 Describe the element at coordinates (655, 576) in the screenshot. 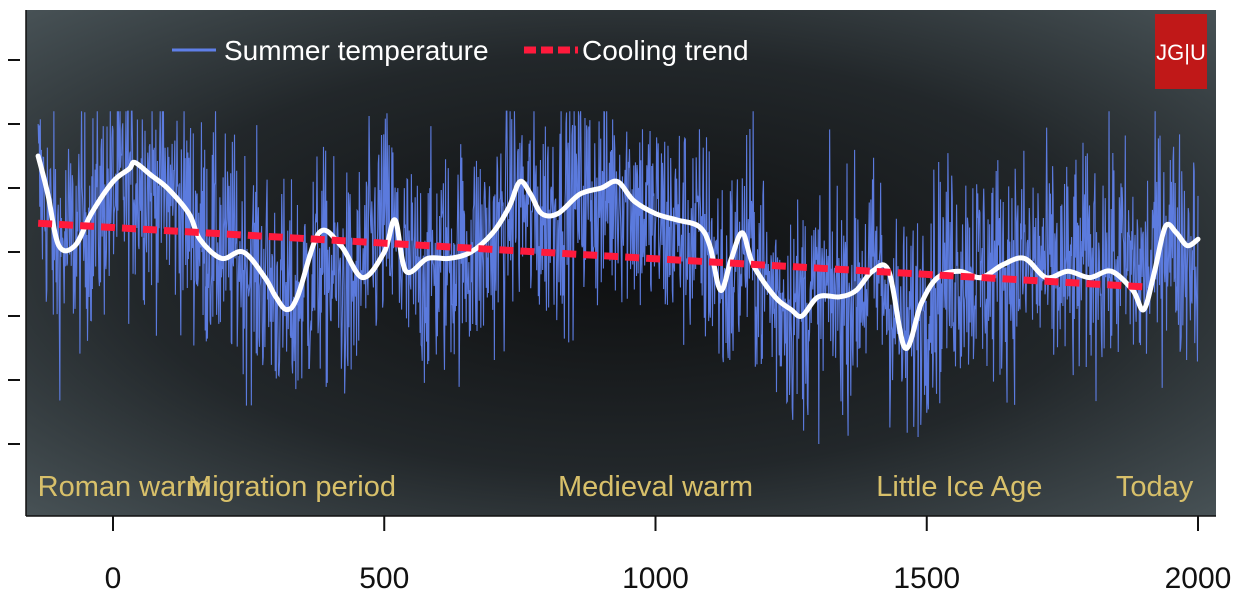

I see `x-tick-label: 1000` at that location.